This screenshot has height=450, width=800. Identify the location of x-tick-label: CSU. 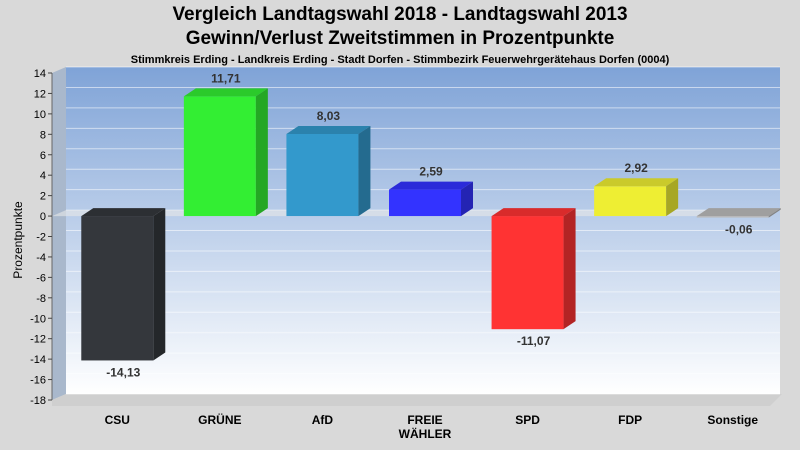
(117, 420).